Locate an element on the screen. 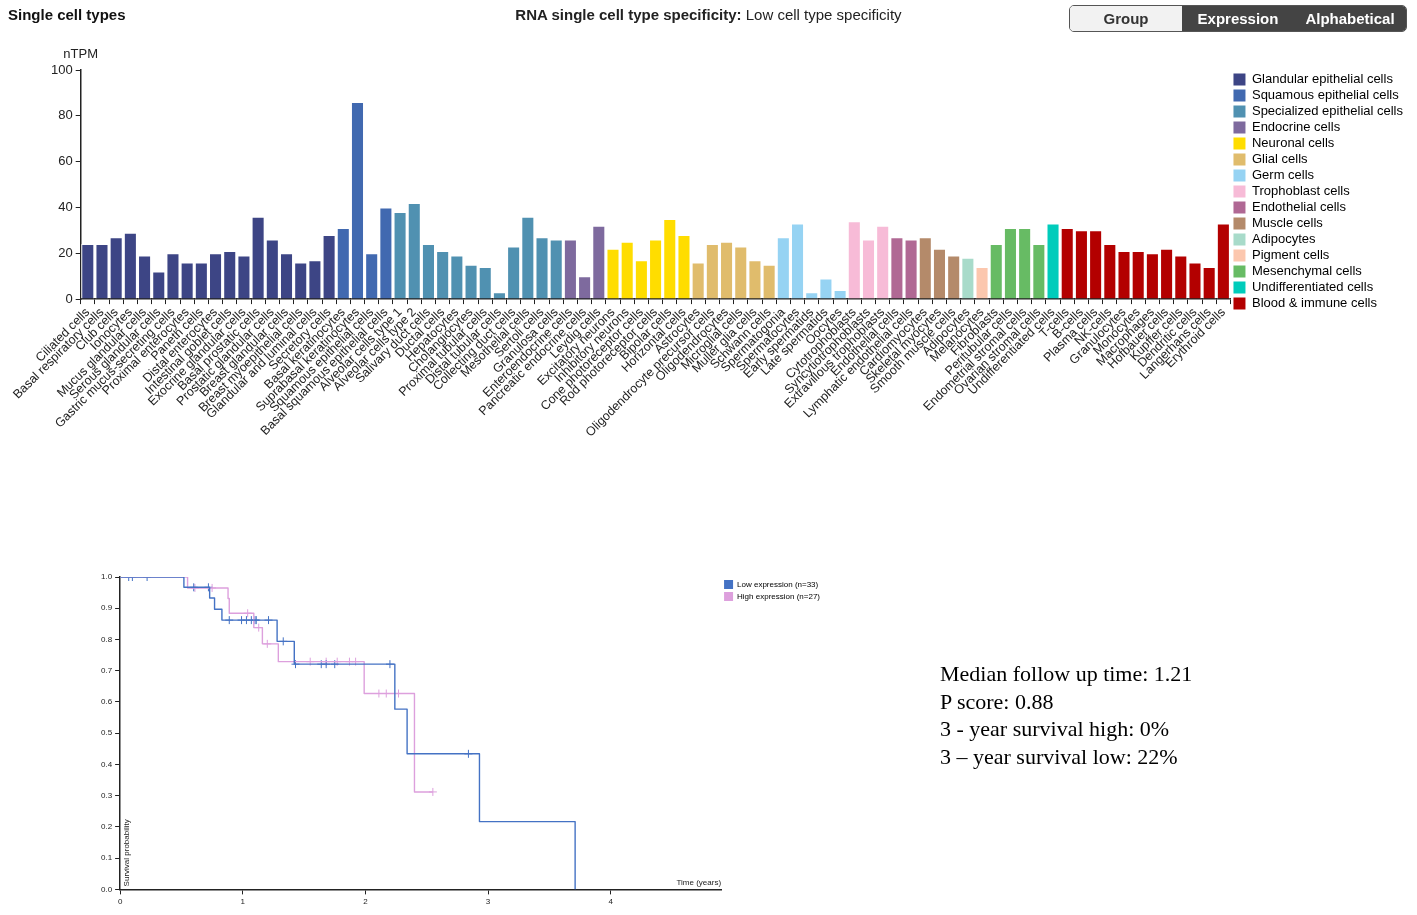  y-tick-label: 40 is located at coordinates (65, 207).